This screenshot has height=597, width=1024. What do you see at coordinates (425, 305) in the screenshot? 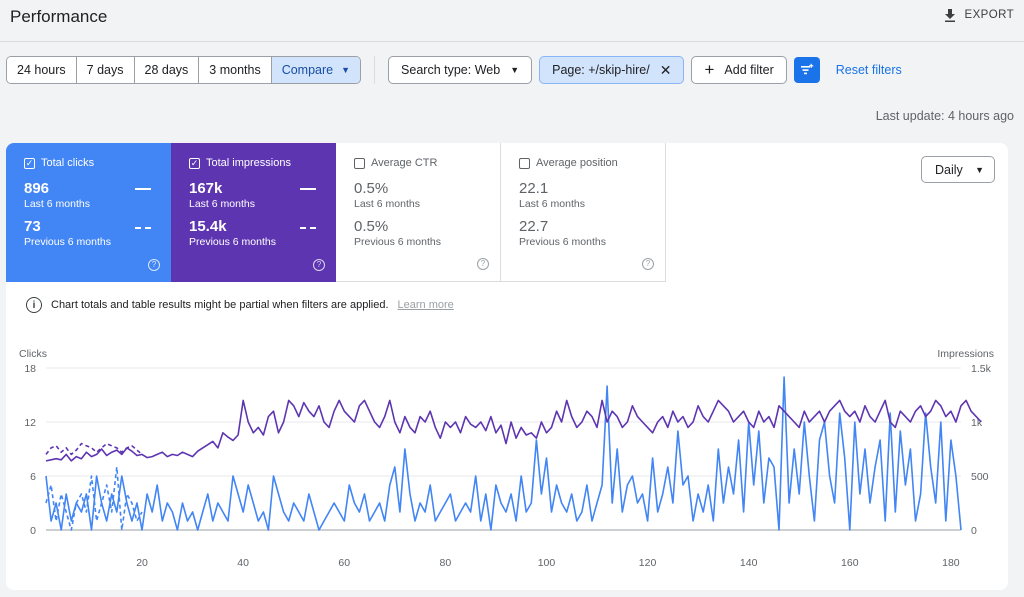
I see `learn-more-link: Learn more` at bounding box center [425, 305].